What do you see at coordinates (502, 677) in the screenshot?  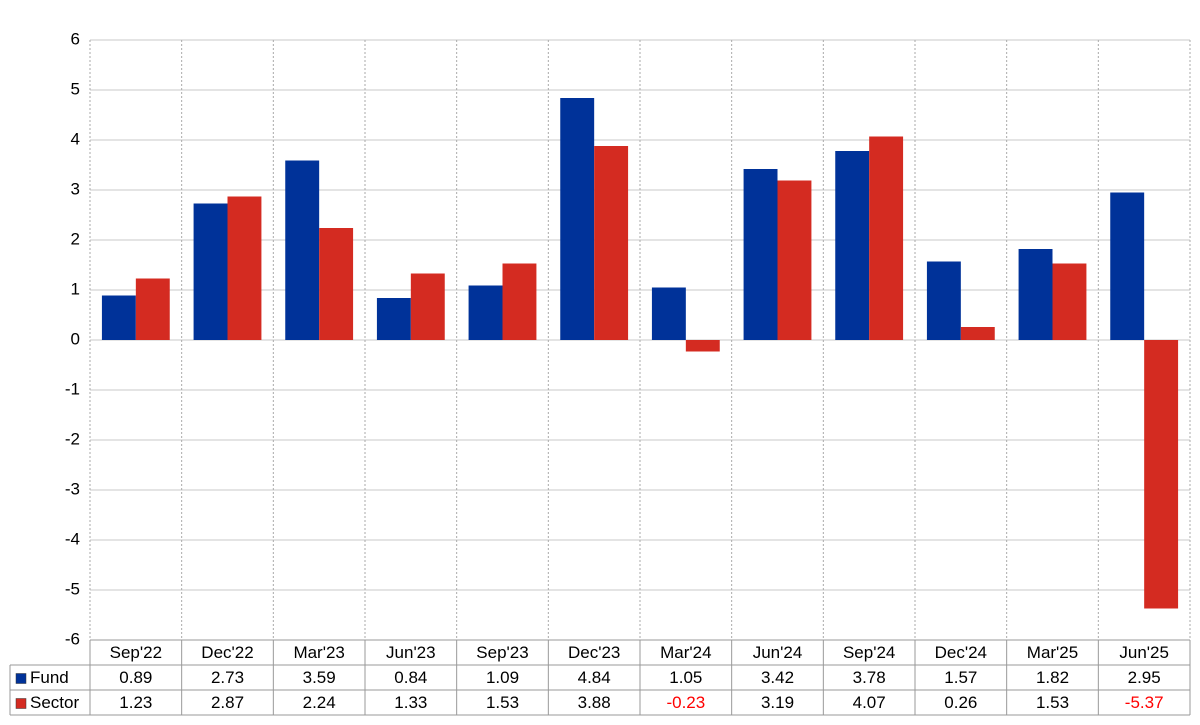 I see `data-label: 1.09` at bounding box center [502, 677].